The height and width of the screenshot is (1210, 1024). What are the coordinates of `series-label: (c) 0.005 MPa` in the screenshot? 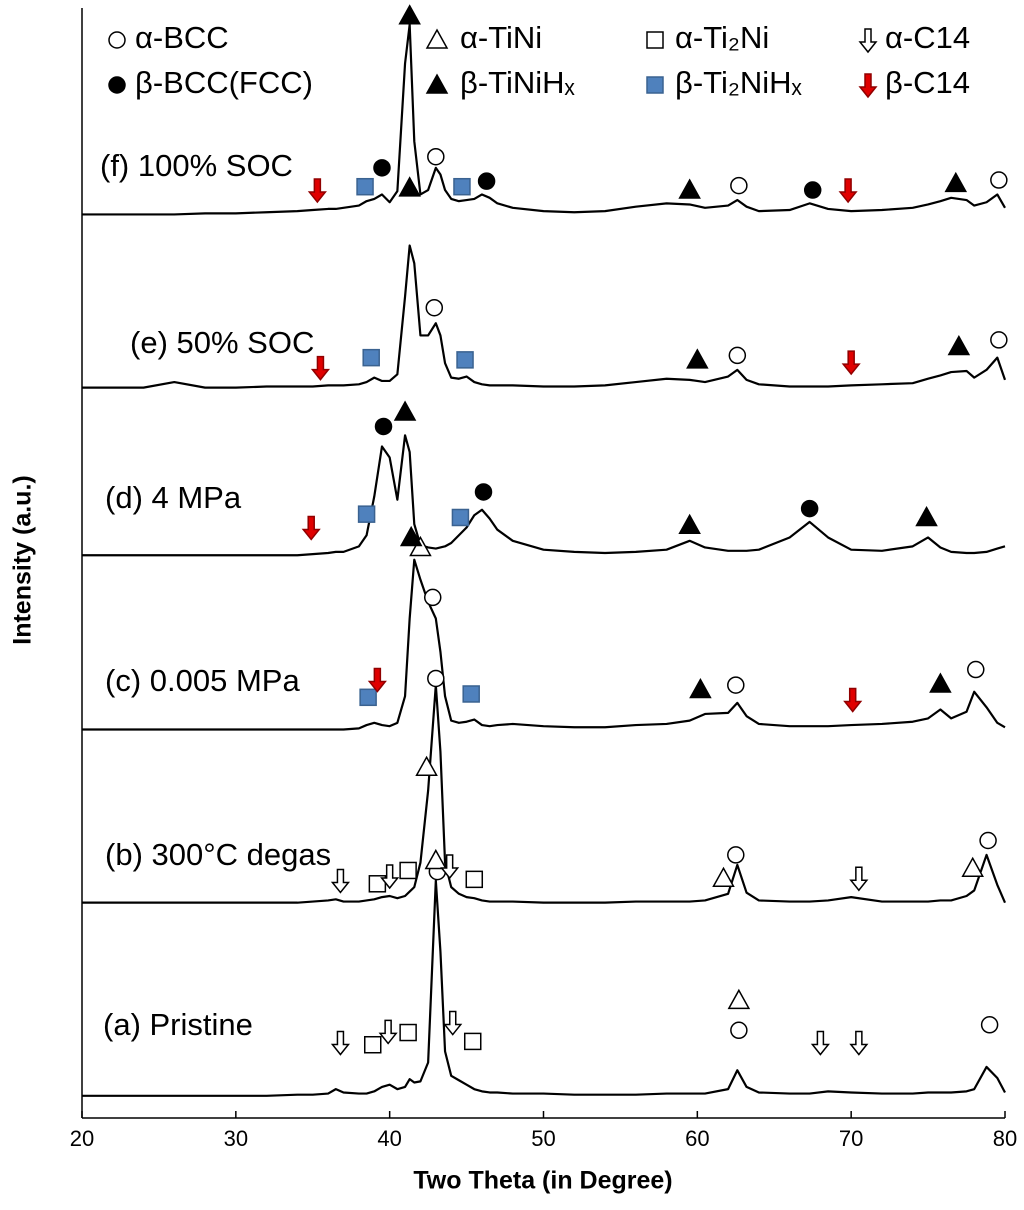 It's located at (202, 680).